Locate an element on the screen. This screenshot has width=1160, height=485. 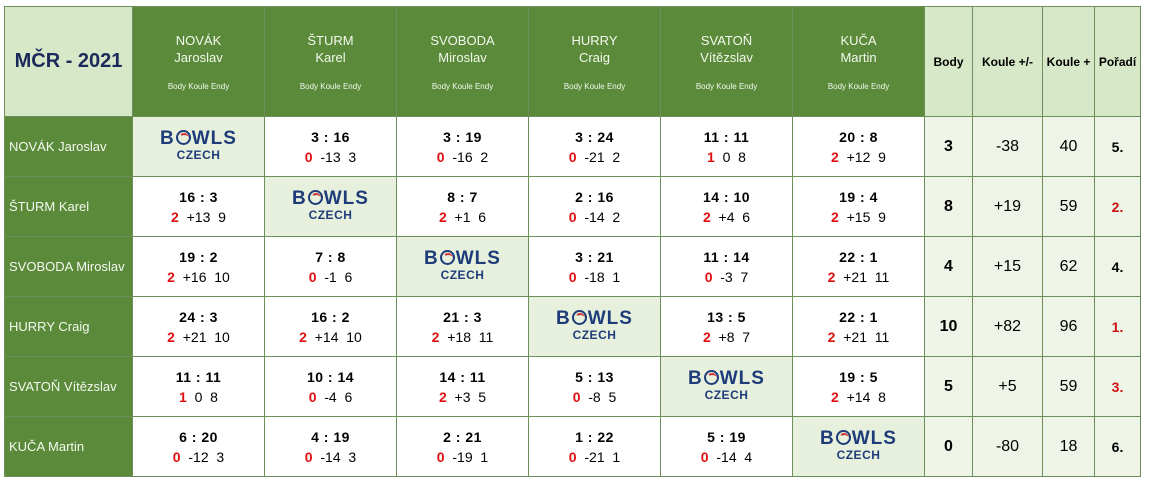
column-firstname: Craig is located at coordinates (594, 57).